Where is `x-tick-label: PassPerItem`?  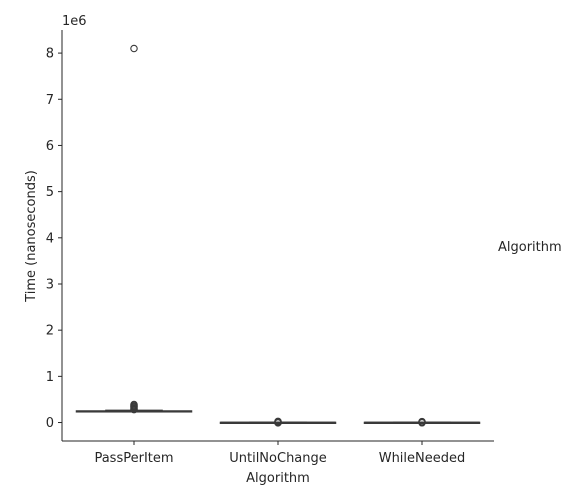
x-tick-label: PassPerItem is located at coordinates (133, 458).